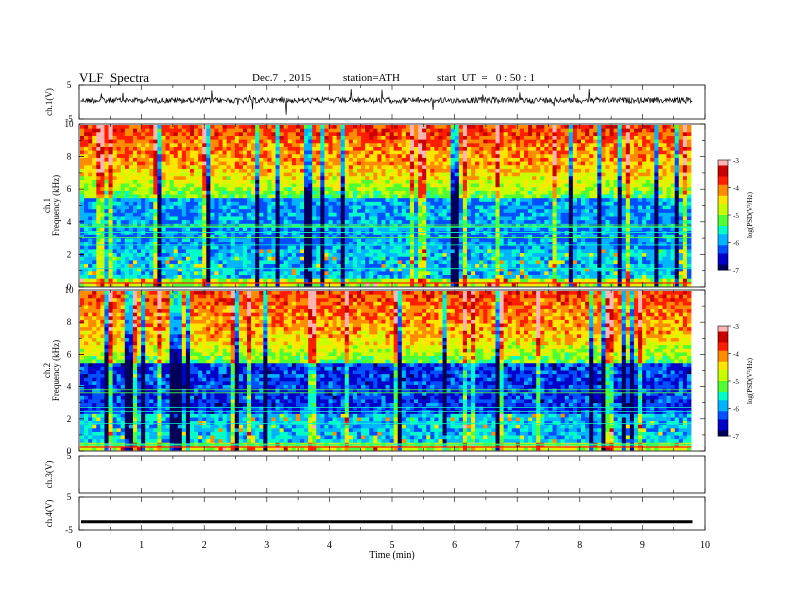 This screenshot has height=612, width=792. Describe the element at coordinates (371, 78) in the screenshot. I see `station-label: station=ATH` at that location.